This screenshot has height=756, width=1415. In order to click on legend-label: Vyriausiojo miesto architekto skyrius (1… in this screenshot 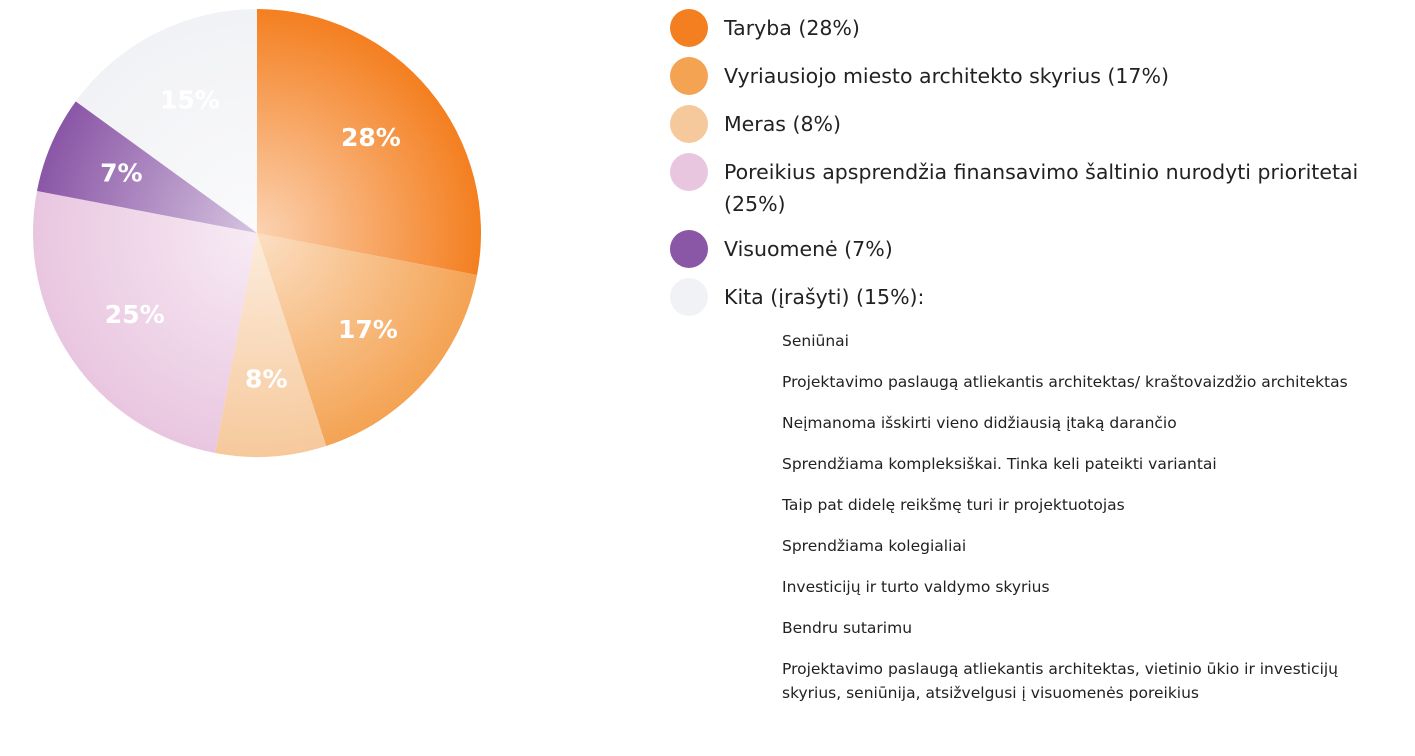, I will do `click(946, 76)`.